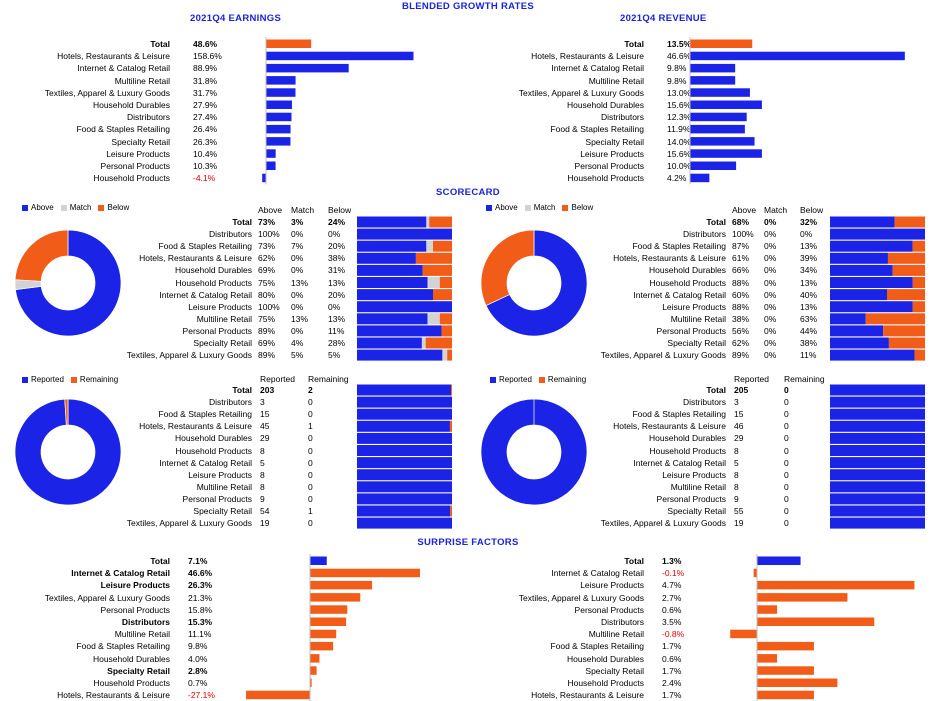  Describe the element at coordinates (189, 355) in the screenshot. I see `score_left-row-label-11: Textiles, Apparel & Luxury Goods` at that location.